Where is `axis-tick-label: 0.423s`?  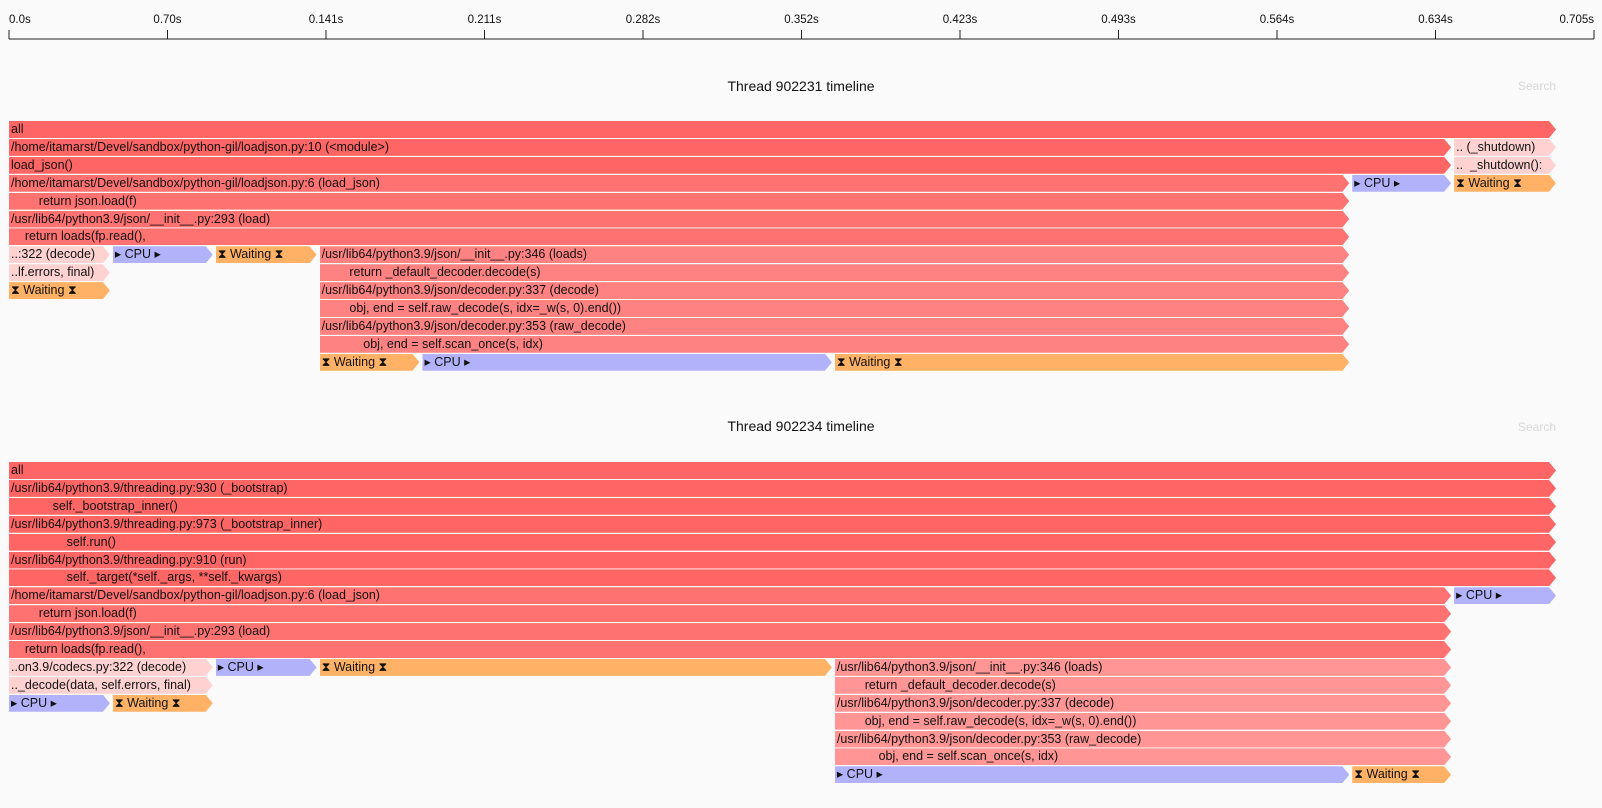 axis-tick-label: 0.423s is located at coordinates (960, 20).